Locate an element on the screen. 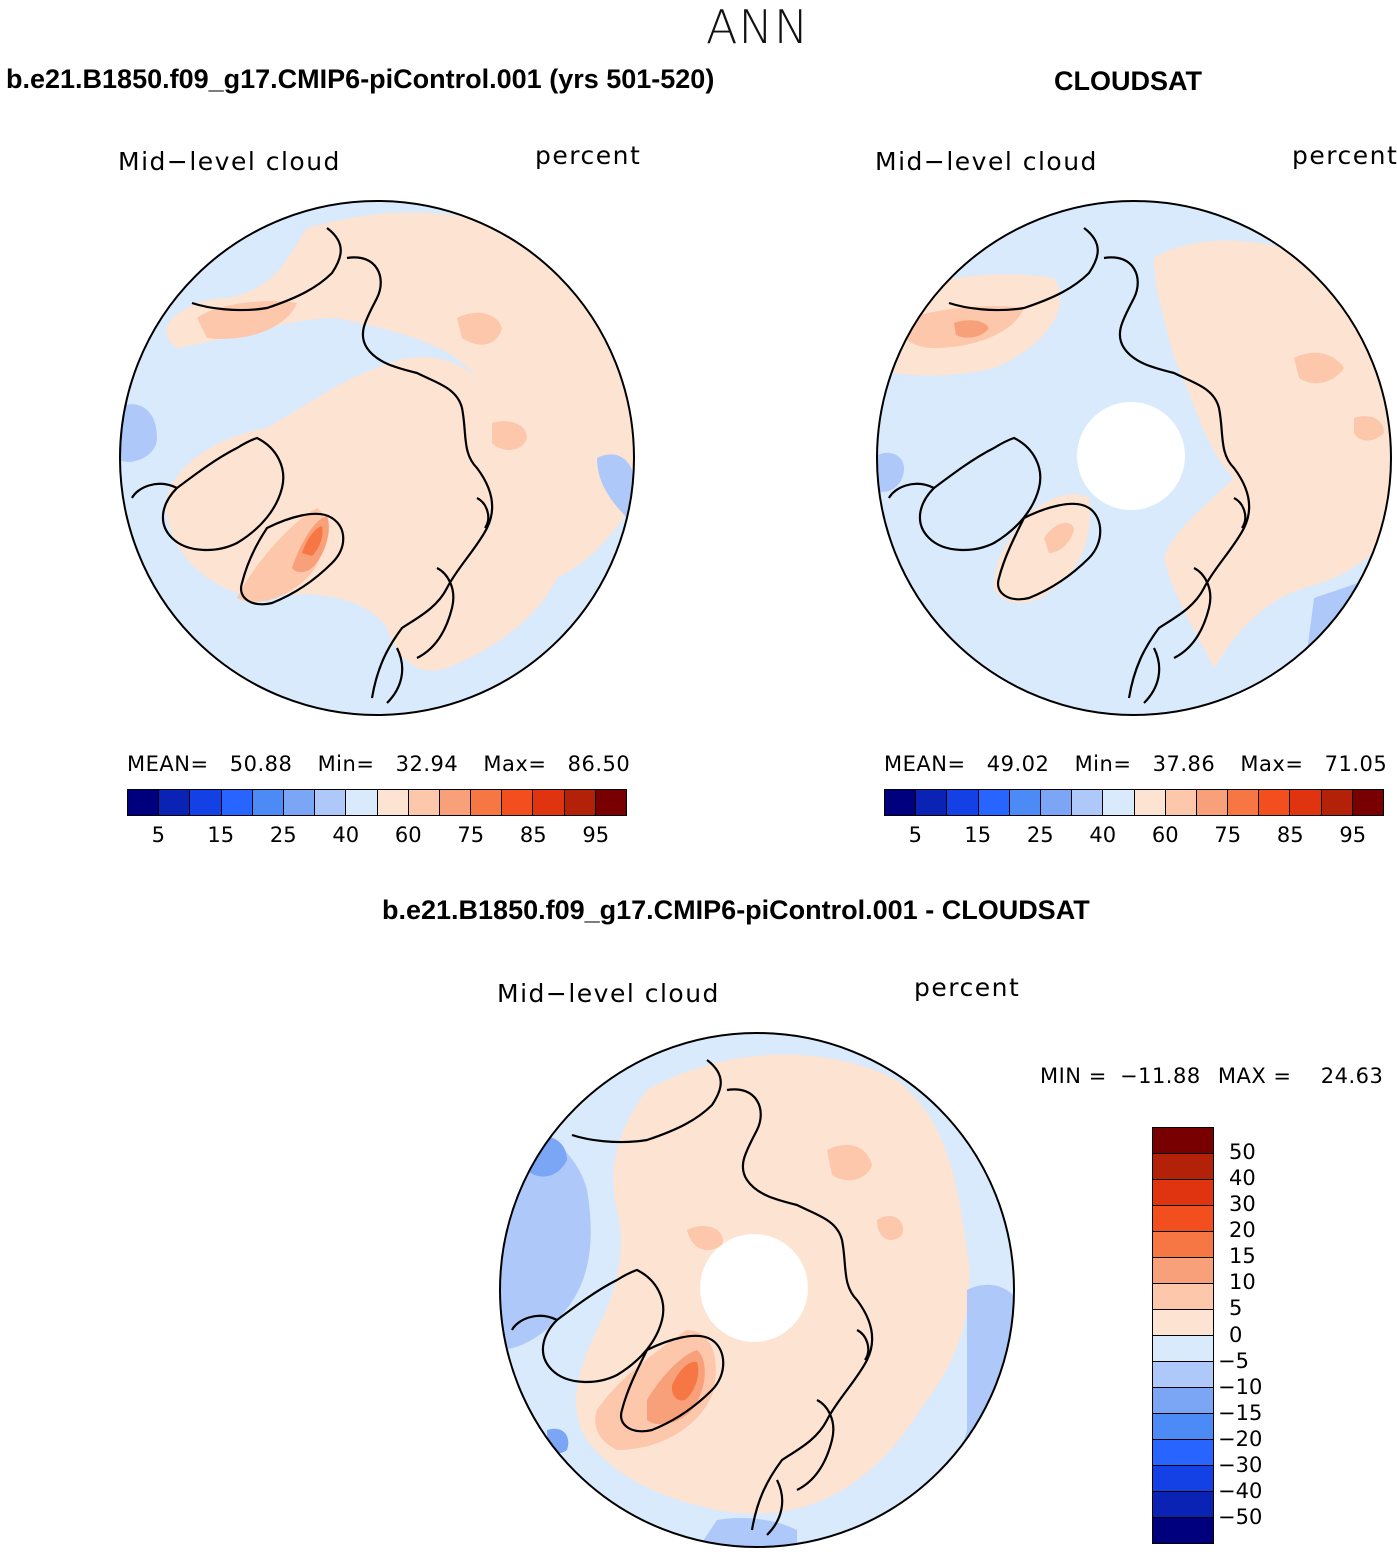 The height and width of the screenshot is (1555, 1397). colorbar-obs is located at coordinates (1134, 802).